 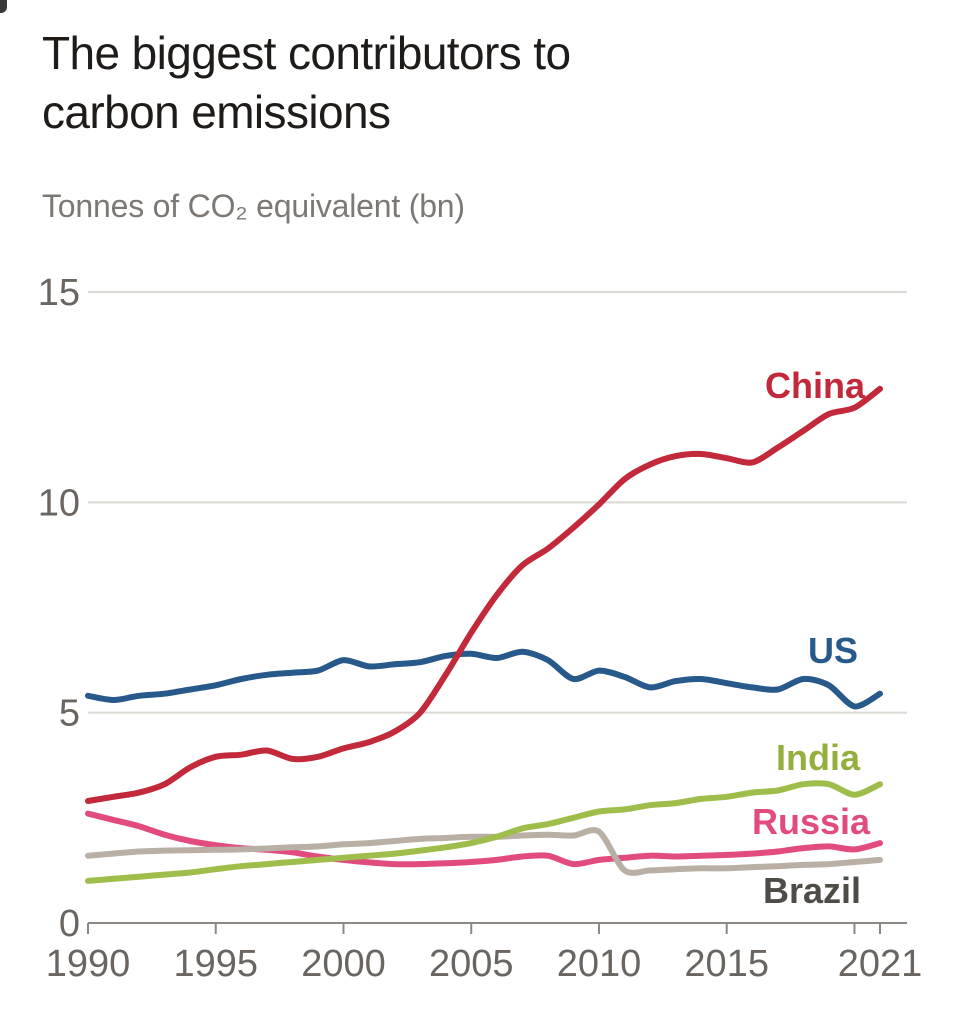 I want to click on x-tick-label-2010: 2010, so click(x=599, y=964).